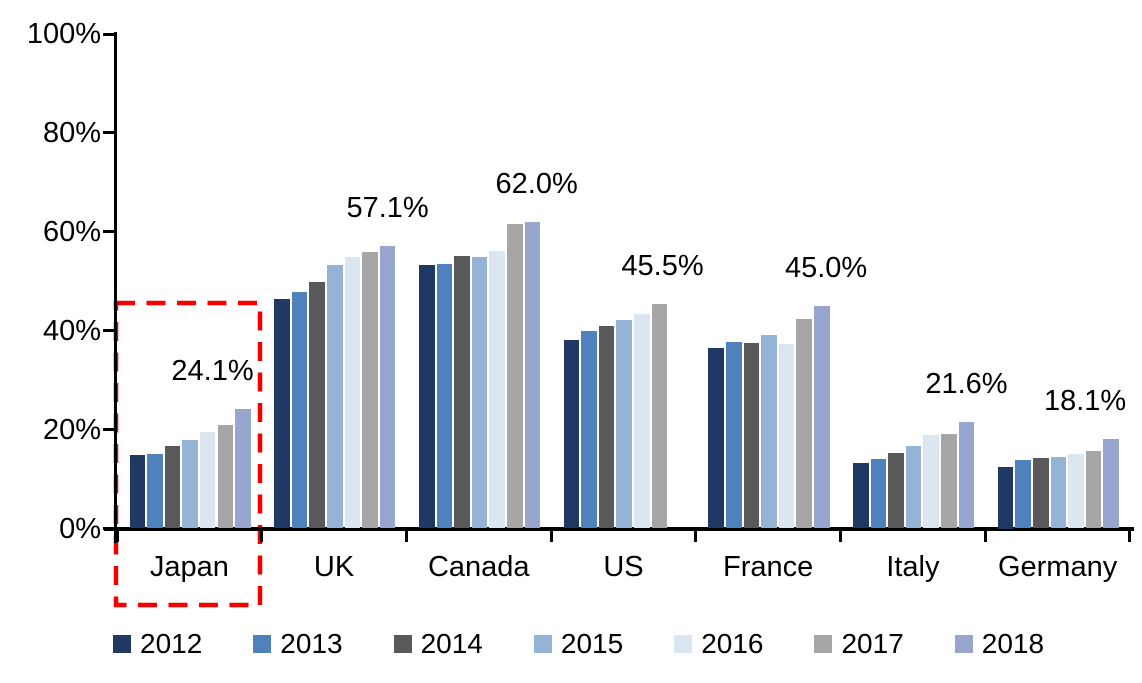  I want to click on y-axis-tick-label: 100%, so click(63, 34).